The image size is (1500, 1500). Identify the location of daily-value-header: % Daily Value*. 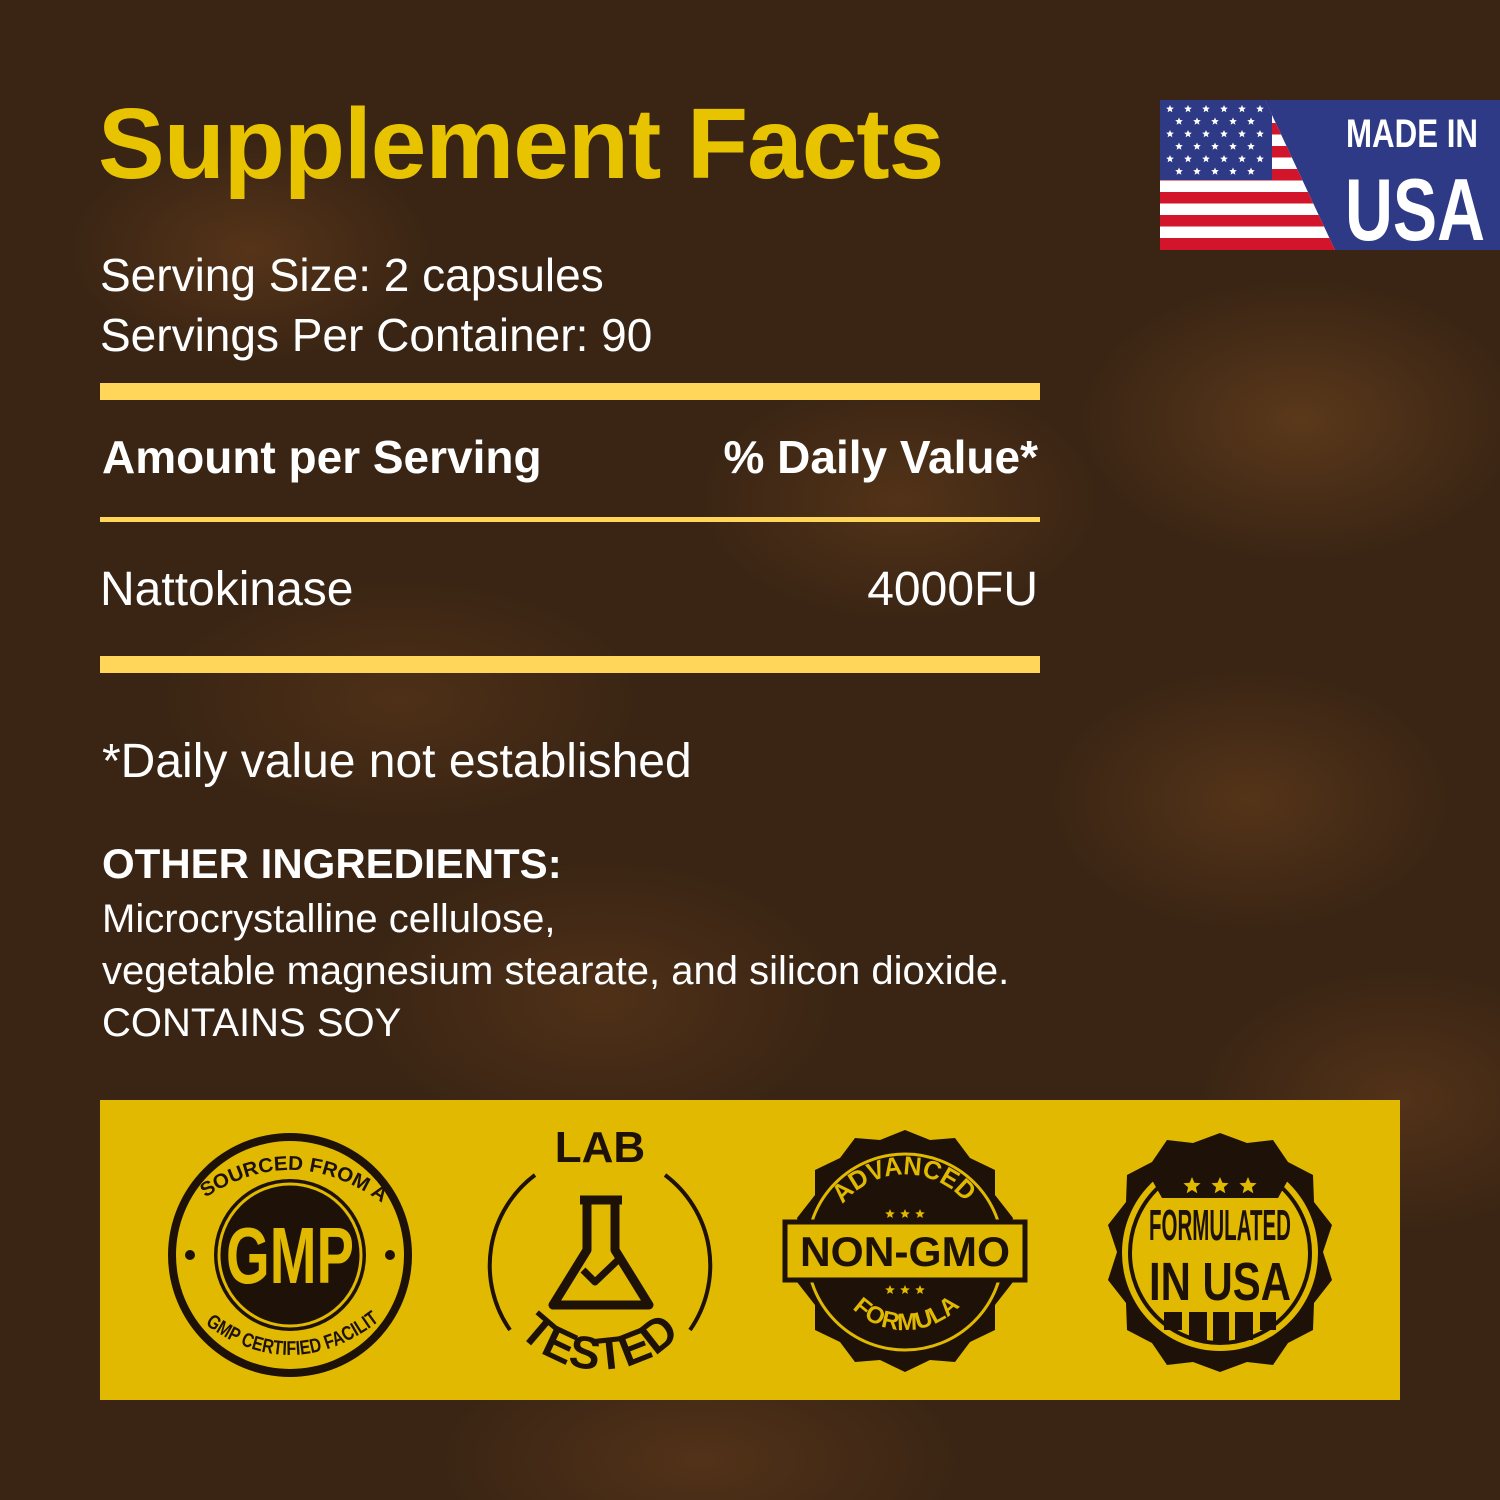
(881, 457).